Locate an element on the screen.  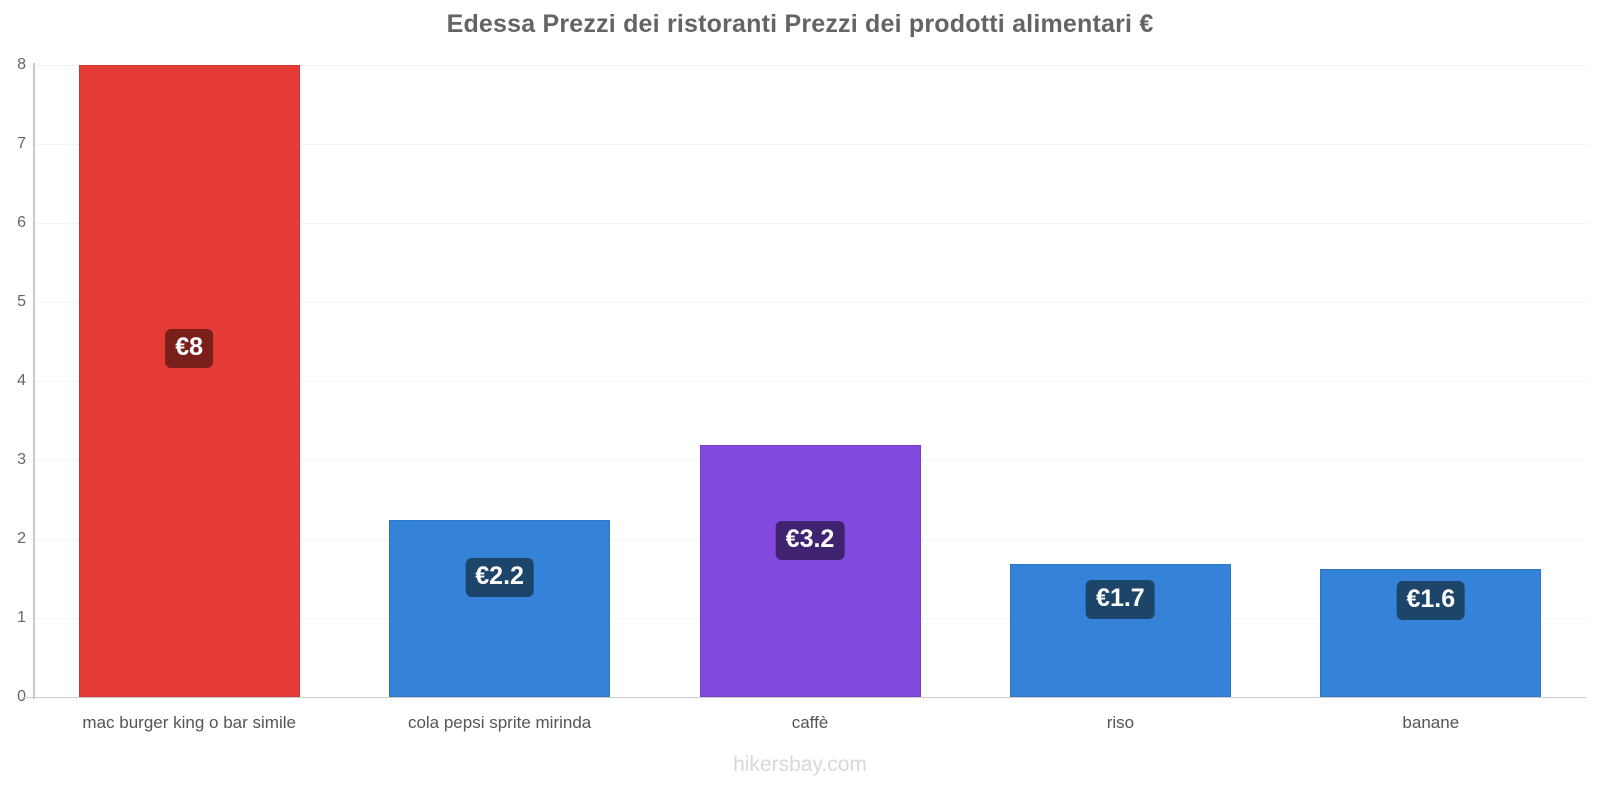
footer-credit: hikersbay.com is located at coordinates (800, 764).